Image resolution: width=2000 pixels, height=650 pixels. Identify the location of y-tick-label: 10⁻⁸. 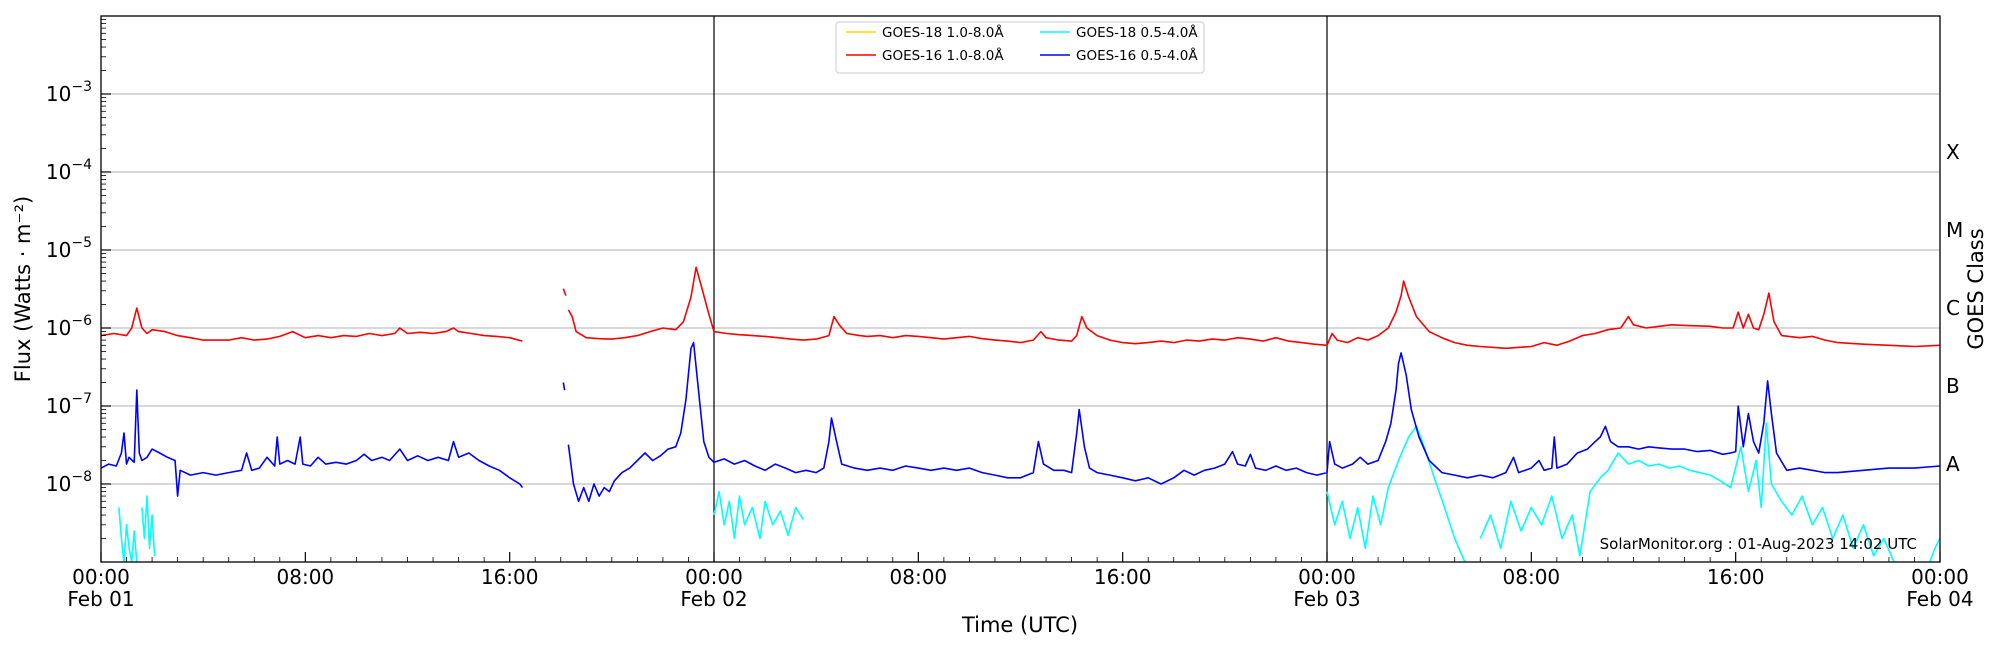
(69, 482).